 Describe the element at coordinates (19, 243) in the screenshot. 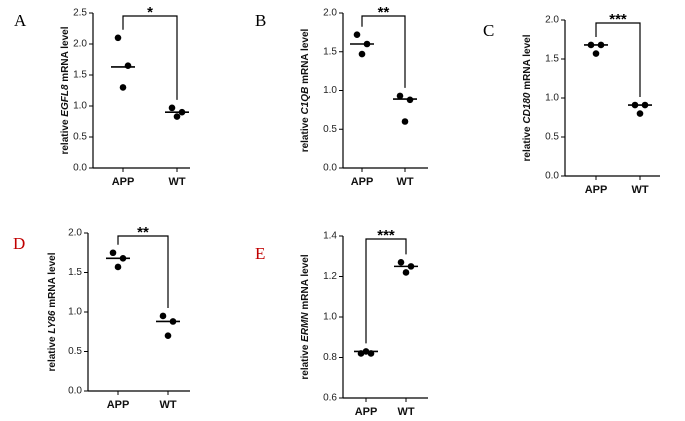

I see `panel-label: D` at that location.